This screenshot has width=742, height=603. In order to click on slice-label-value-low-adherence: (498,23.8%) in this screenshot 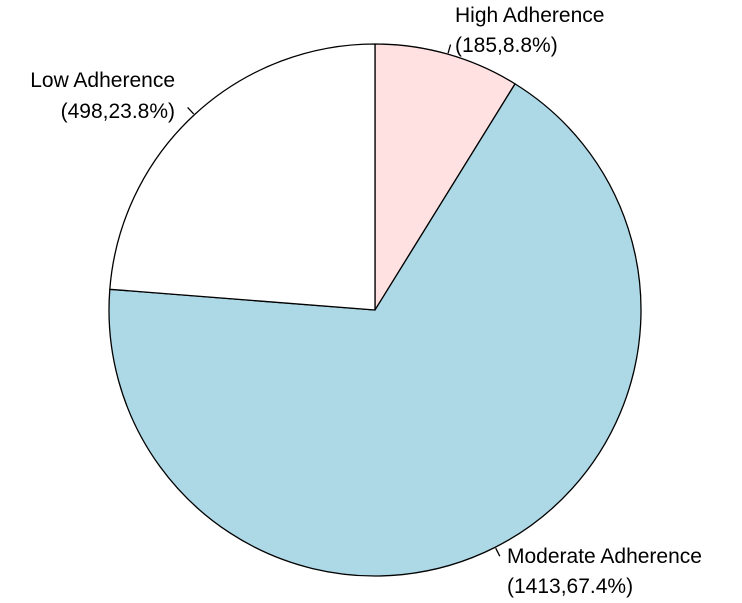, I will do `click(118, 111)`.